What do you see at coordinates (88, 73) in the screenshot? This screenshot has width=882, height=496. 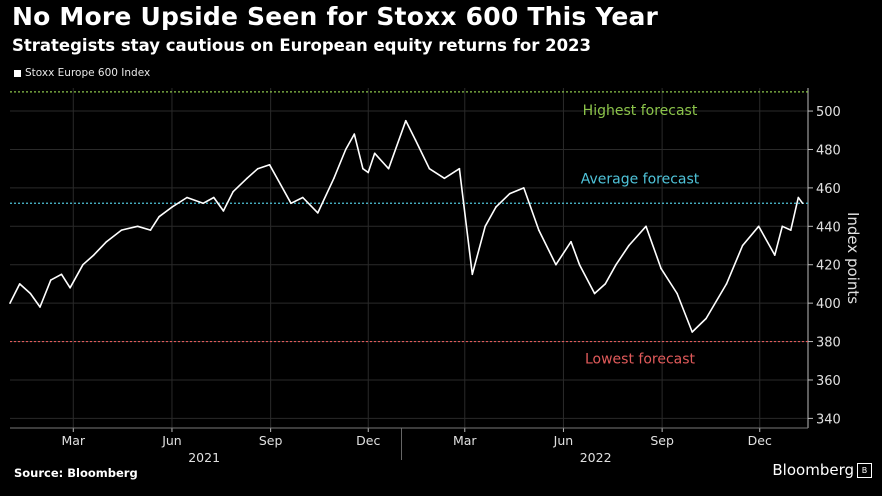 I see `legend-label: Stoxx Europe 600 Index` at bounding box center [88, 73].